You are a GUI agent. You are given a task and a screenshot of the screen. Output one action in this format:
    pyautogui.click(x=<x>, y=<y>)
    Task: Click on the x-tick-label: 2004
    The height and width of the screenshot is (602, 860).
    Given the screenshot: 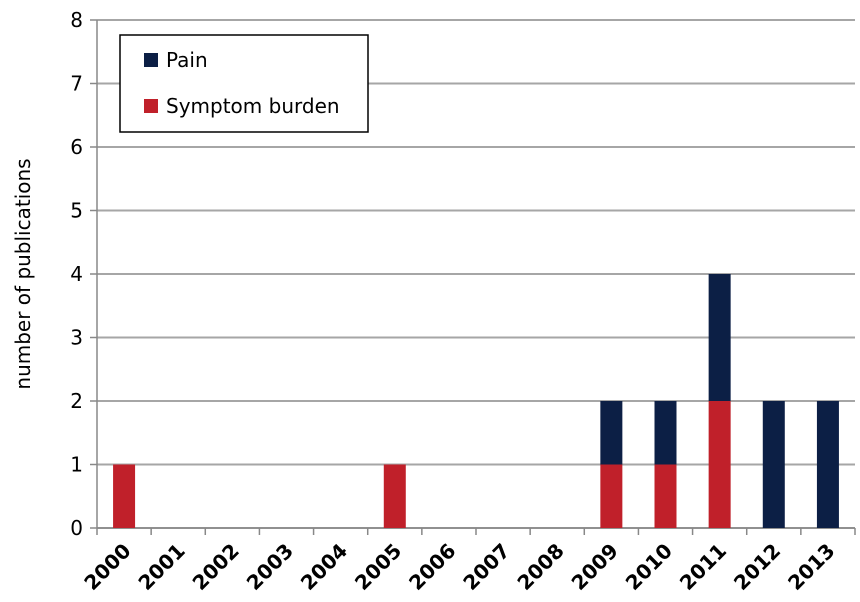 What is the action you would take?
    pyautogui.click(x=324, y=567)
    